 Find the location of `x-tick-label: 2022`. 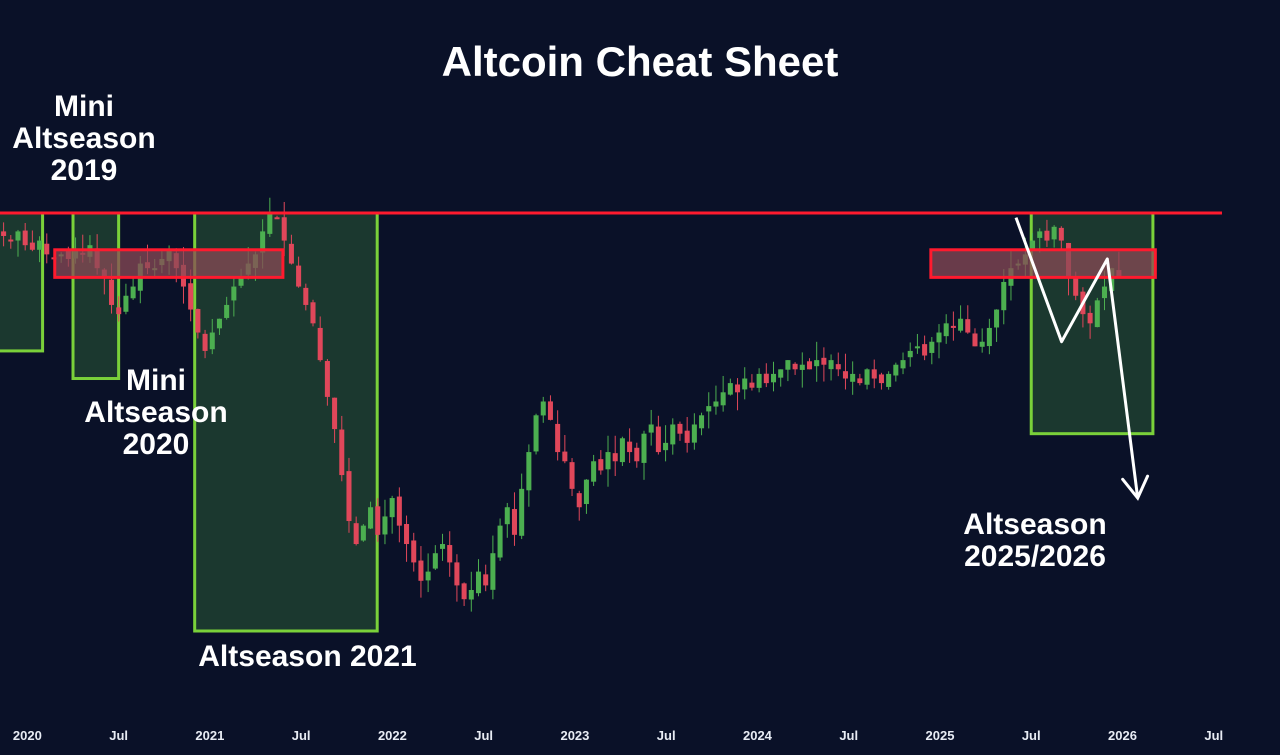

x-tick-label: 2022 is located at coordinates (392, 735).